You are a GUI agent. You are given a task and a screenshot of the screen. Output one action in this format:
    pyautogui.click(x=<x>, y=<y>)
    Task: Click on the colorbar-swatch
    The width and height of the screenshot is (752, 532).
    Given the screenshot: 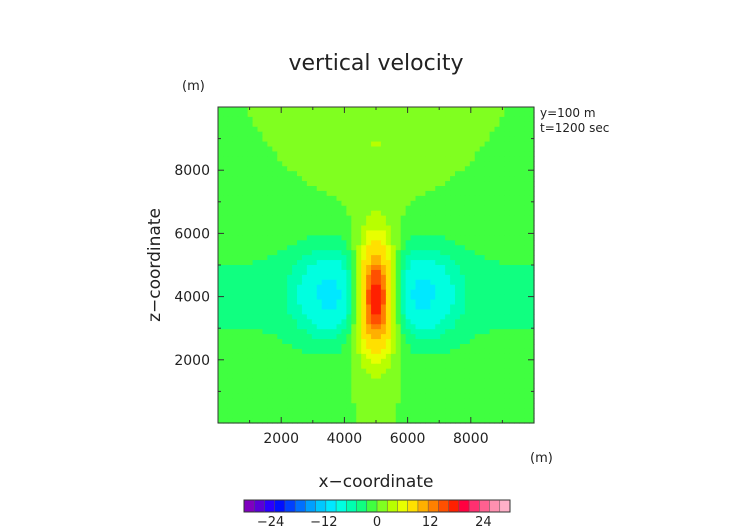 What is the action you would take?
    pyautogui.click(x=310, y=506)
    